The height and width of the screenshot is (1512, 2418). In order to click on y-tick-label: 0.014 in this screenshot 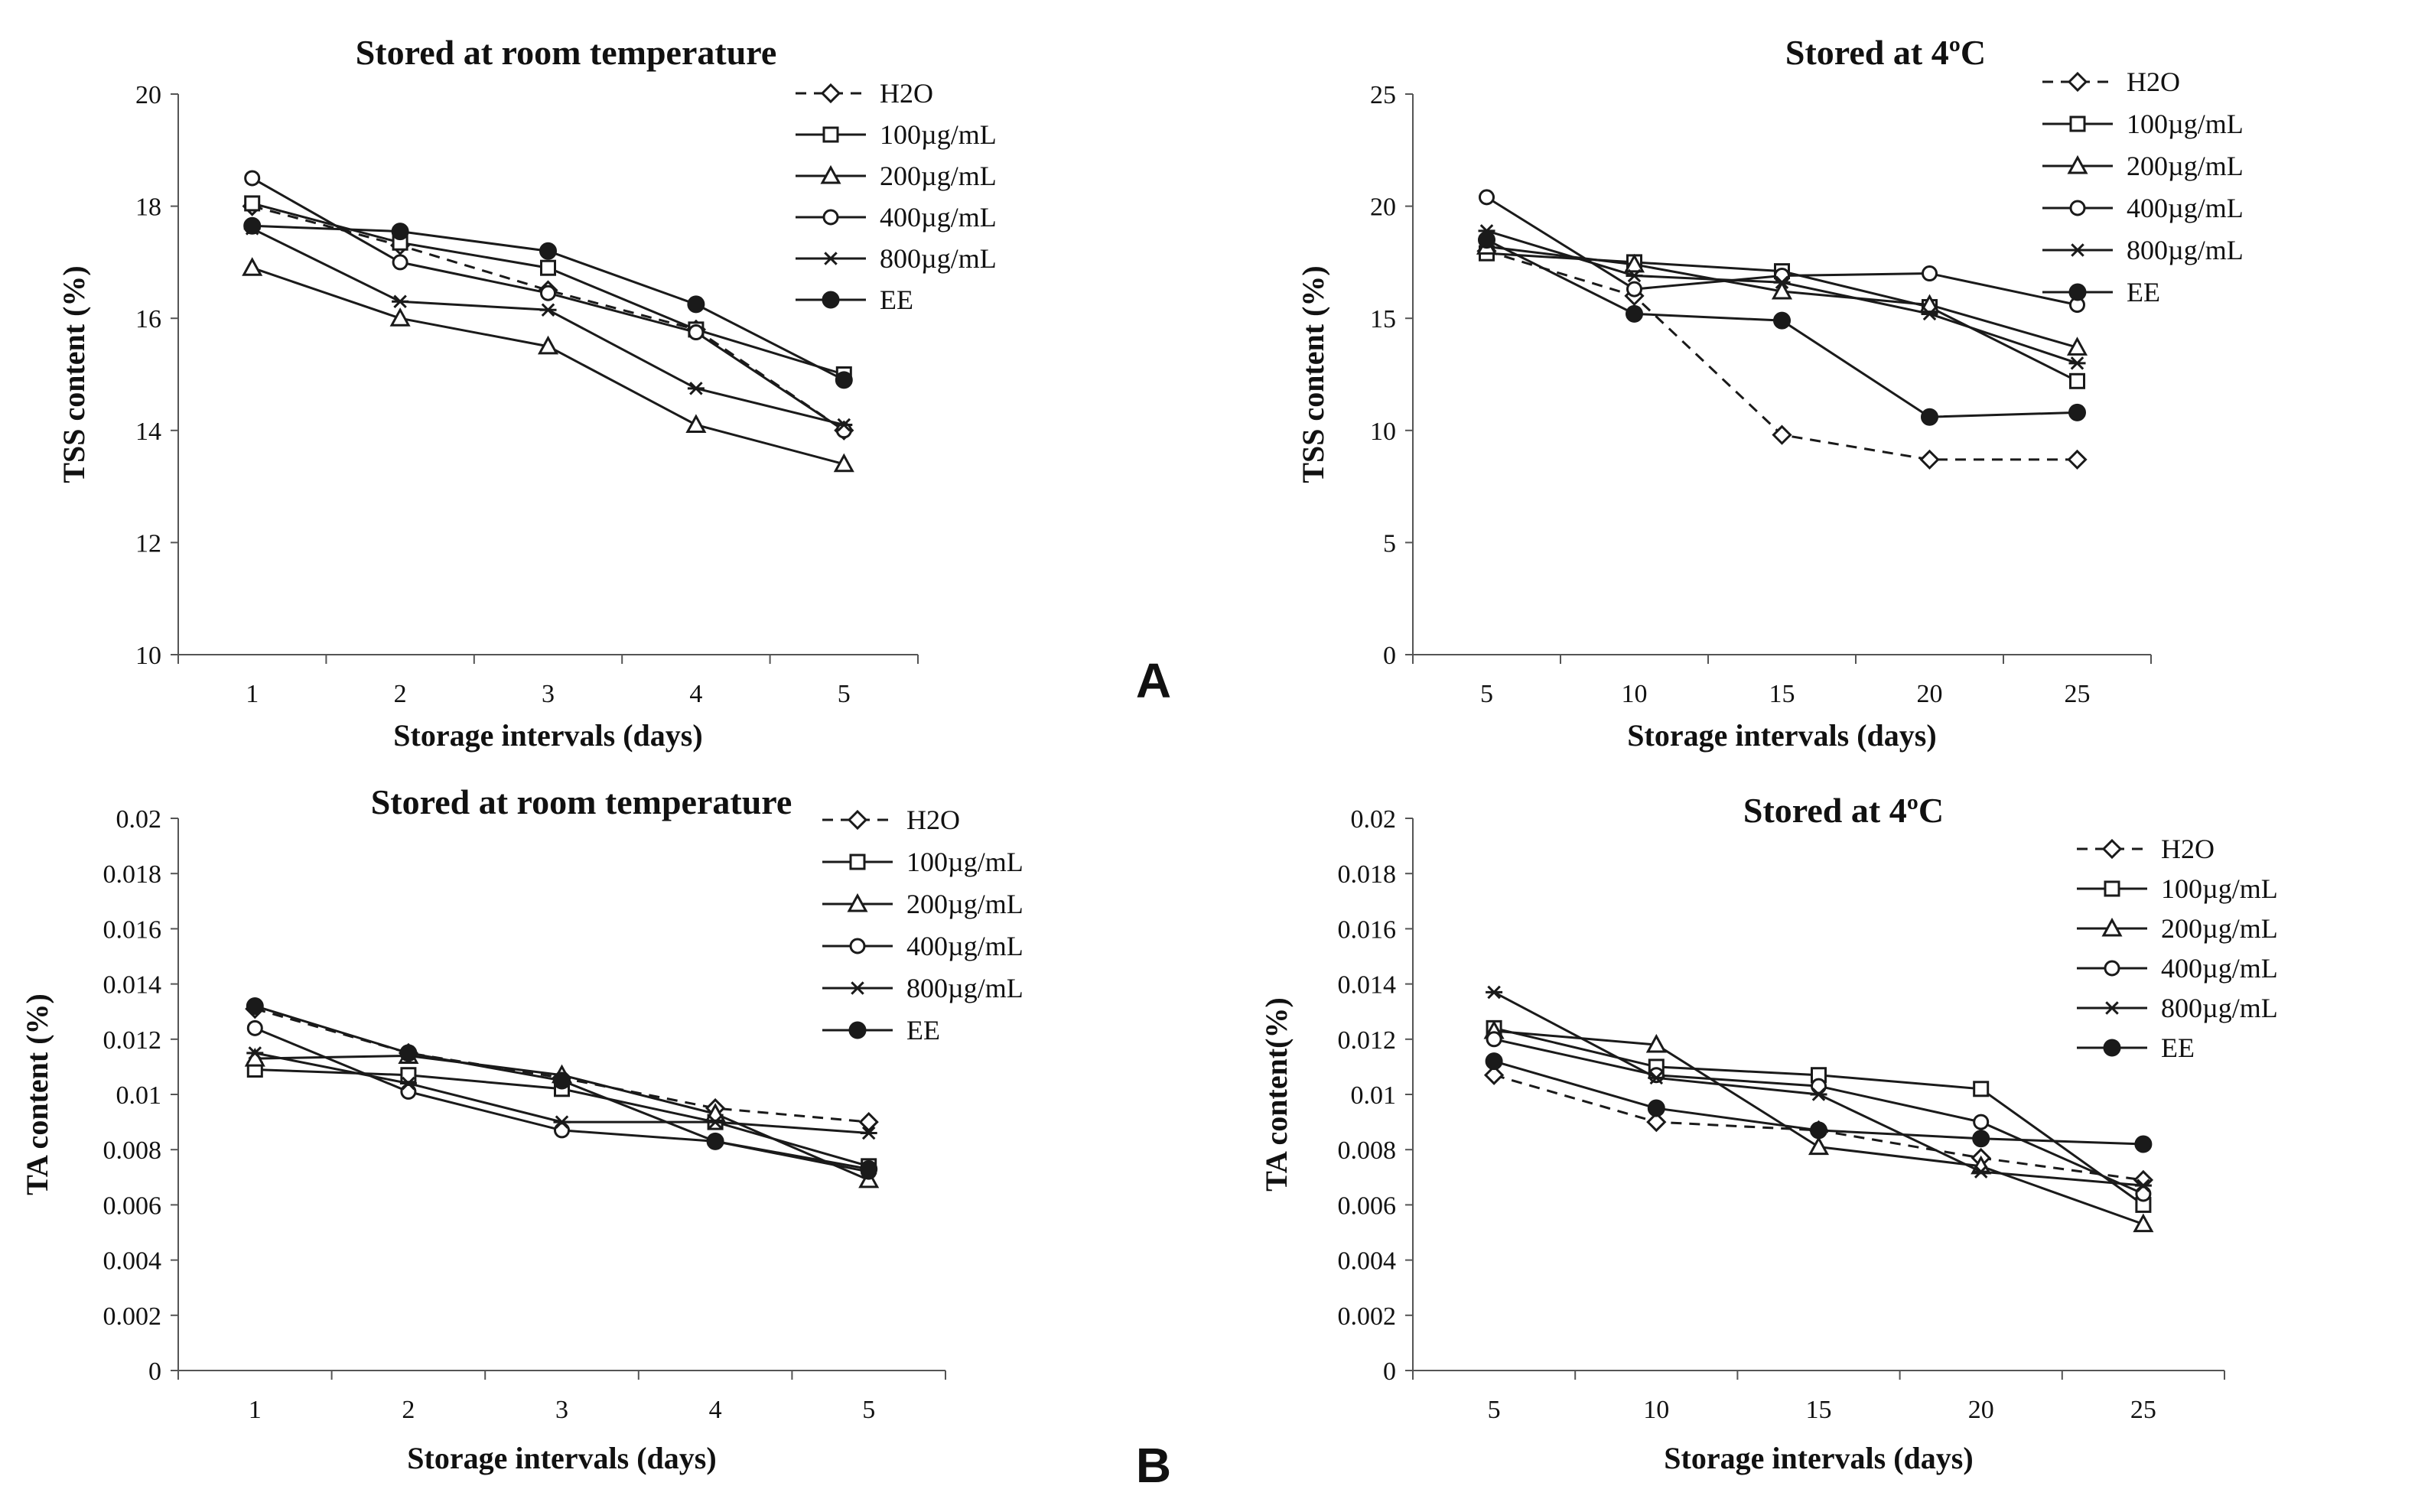, I will do `click(1367, 985)`.